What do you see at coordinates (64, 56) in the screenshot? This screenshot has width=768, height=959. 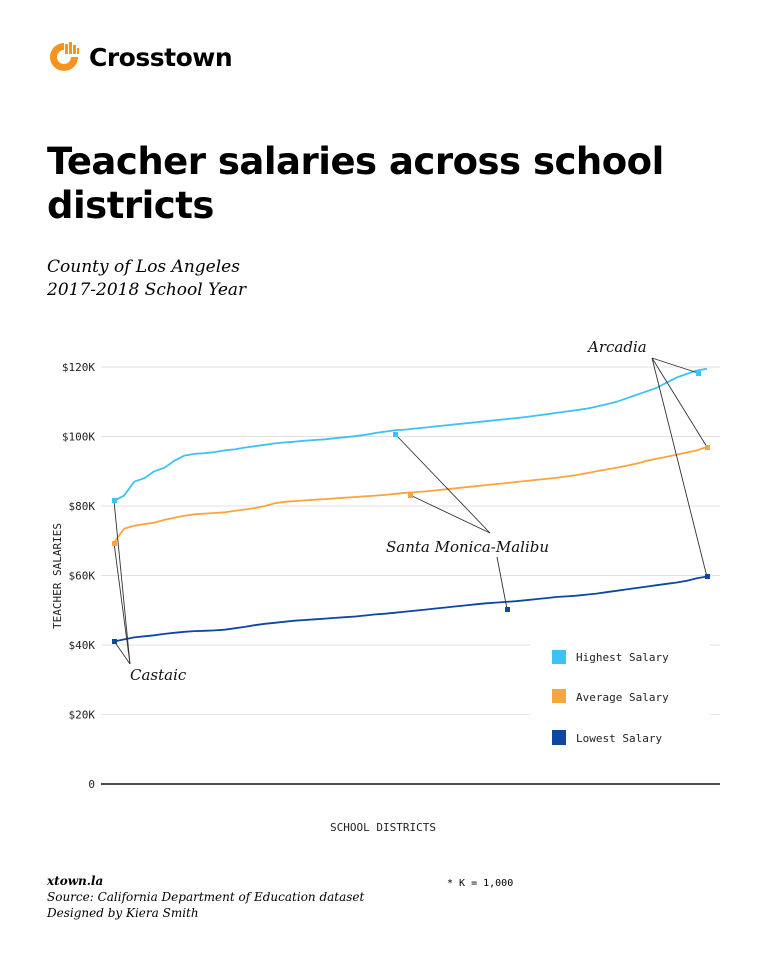 I see `crosstown-logo-icon` at bounding box center [64, 56].